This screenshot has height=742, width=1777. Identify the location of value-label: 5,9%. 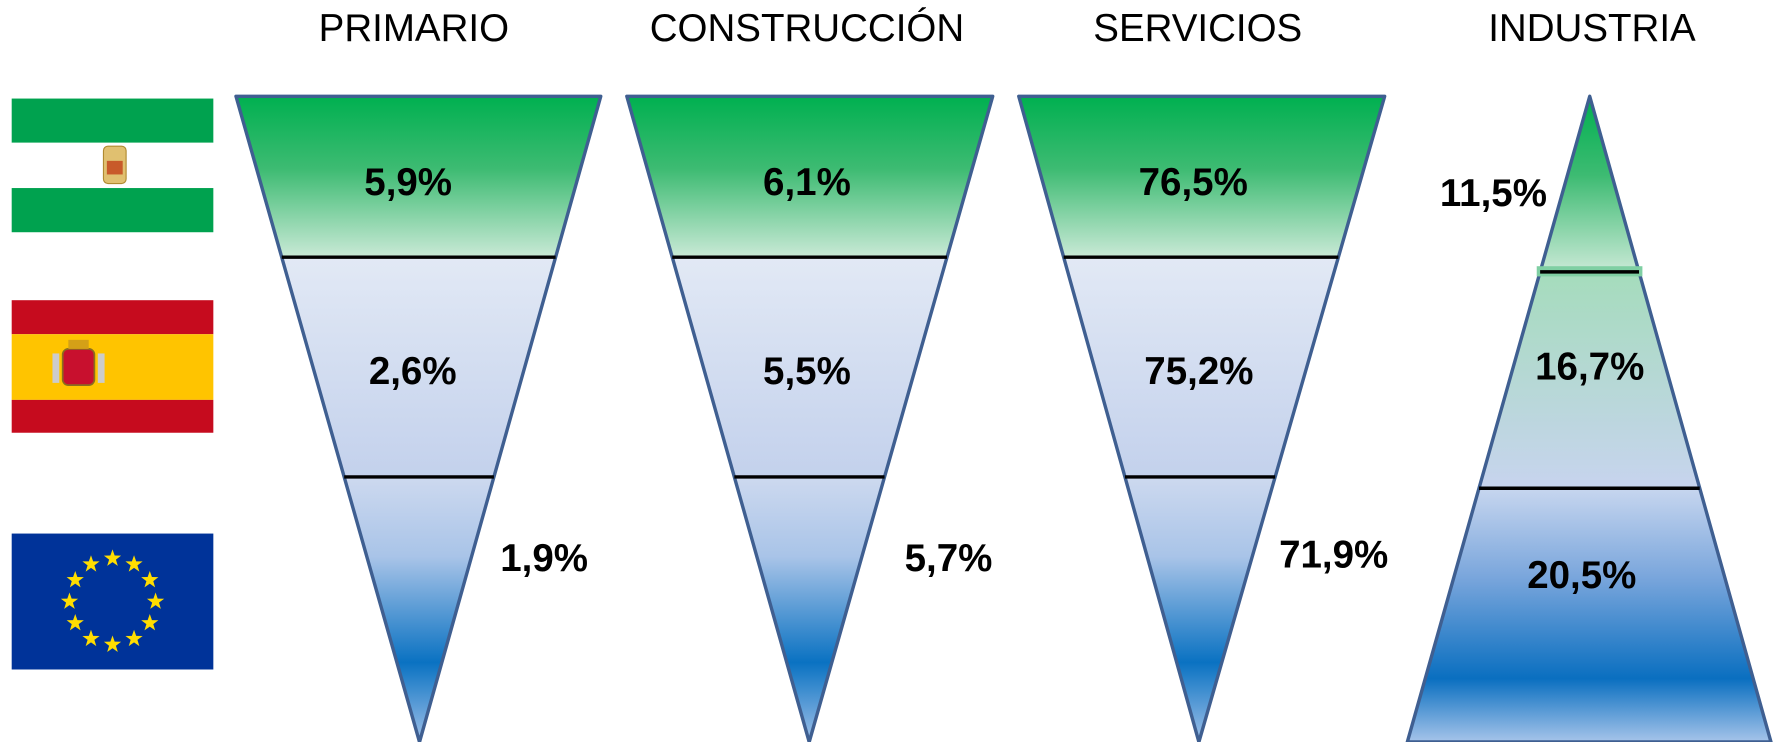
(408, 182).